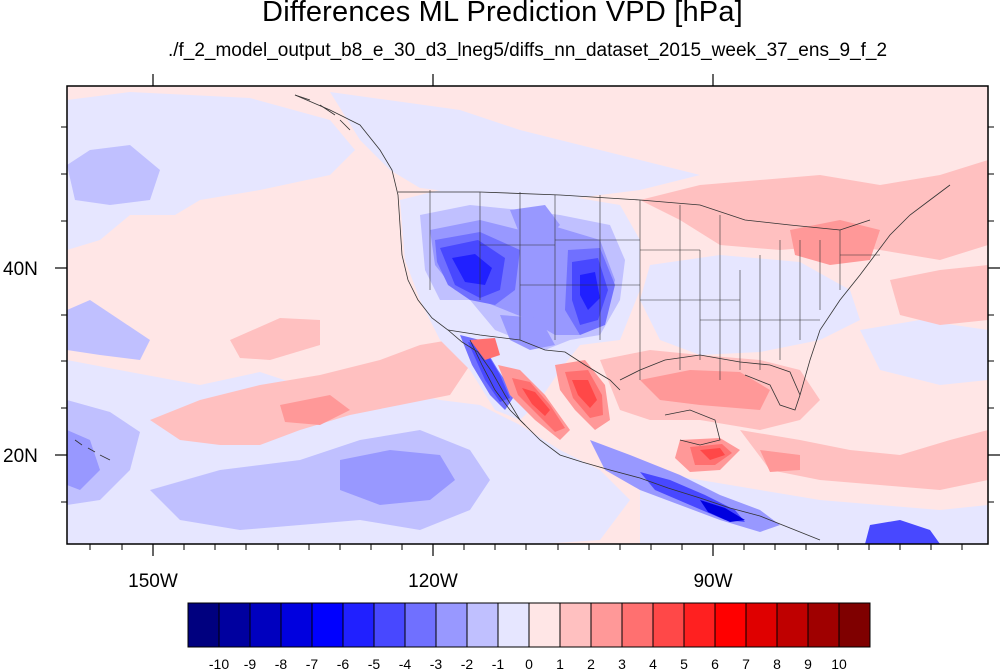  What do you see at coordinates (497, 382) in the screenshot?
I see `coastline-baja` at bounding box center [497, 382].